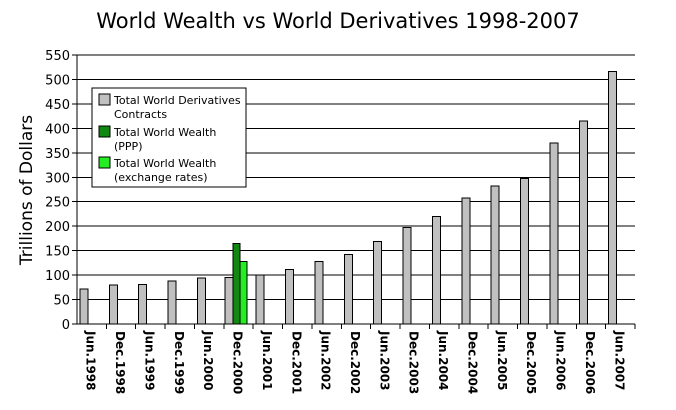 This screenshot has width=676, height=410. I want to click on x-tick-label: Dec.1999, so click(179, 362).